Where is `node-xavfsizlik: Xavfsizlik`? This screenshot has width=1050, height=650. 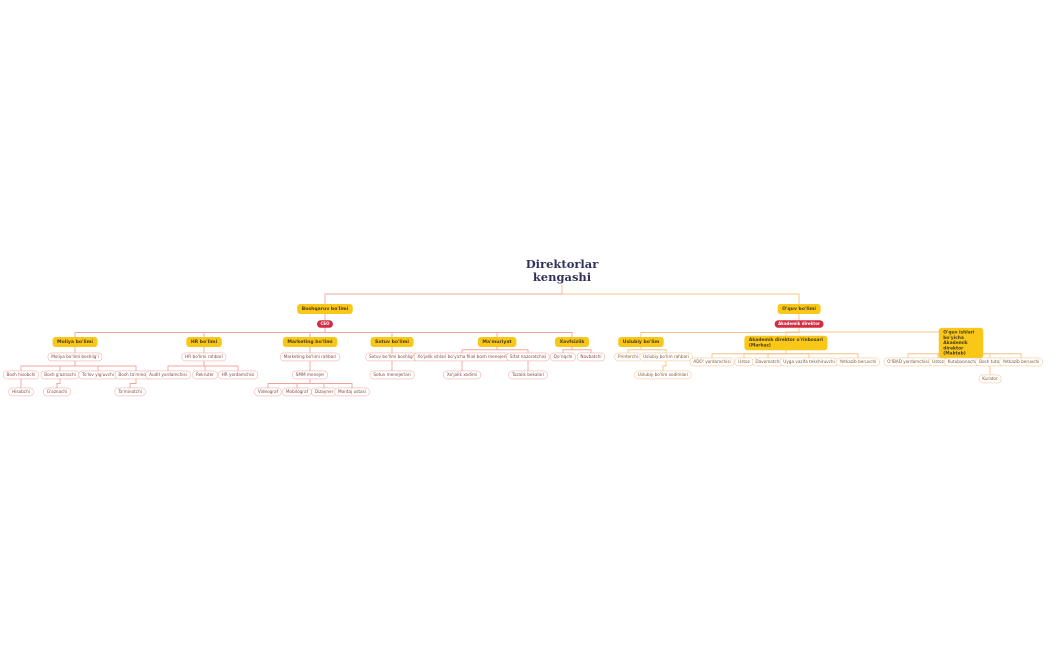
node-xavfsizlik: Xavfsizlik is located at coordinates (572, 342).